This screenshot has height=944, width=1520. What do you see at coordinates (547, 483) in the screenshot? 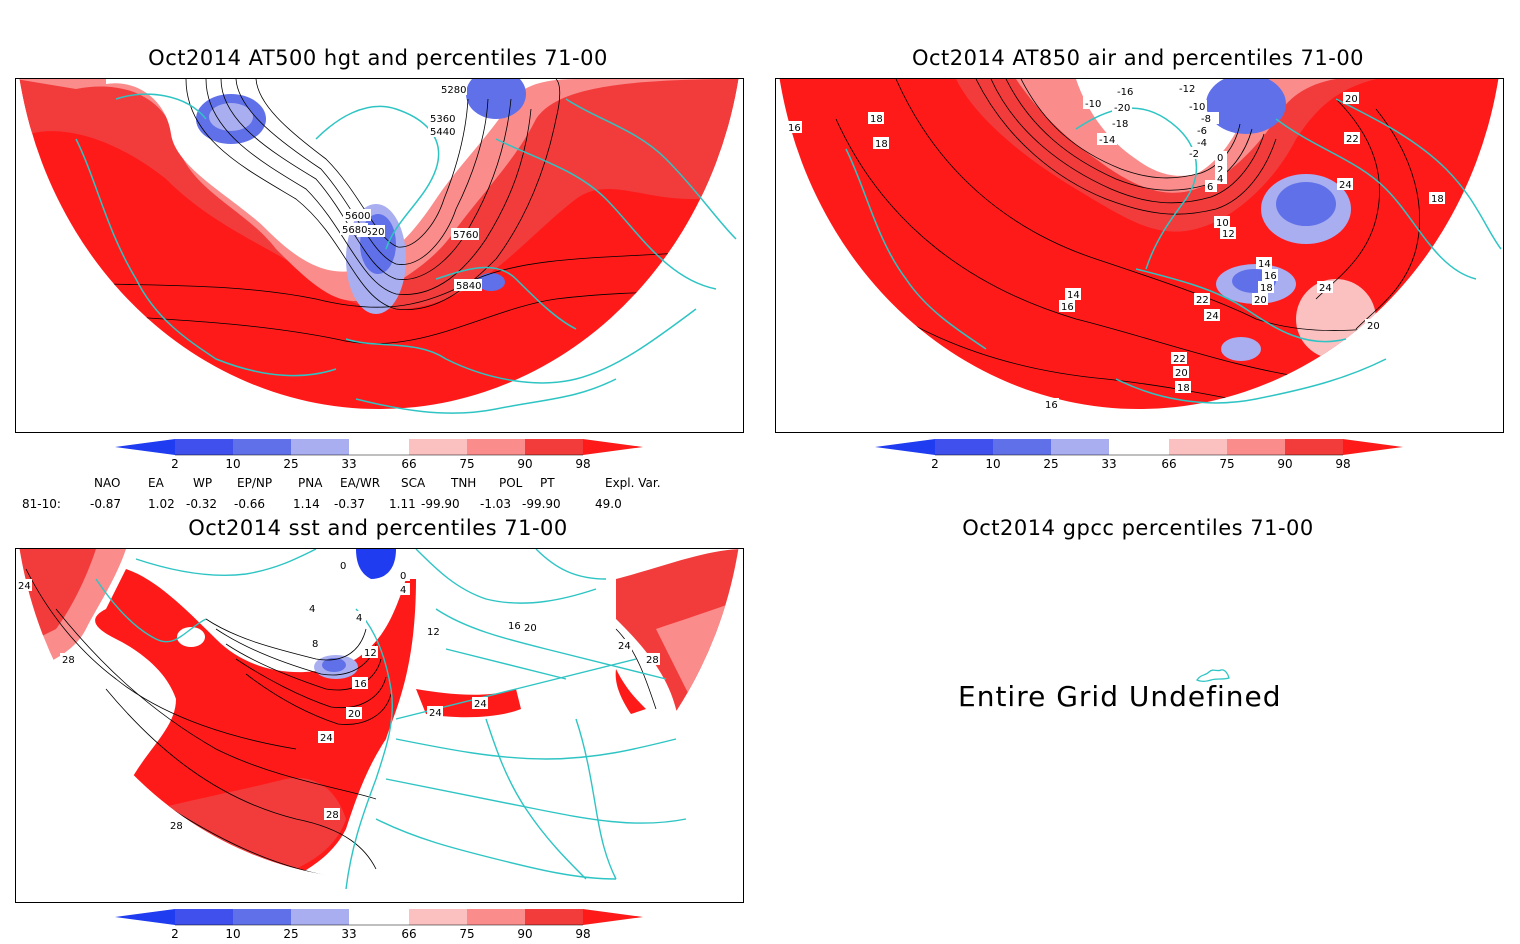
I see `index-header: PT` at bounding box center [547, 483].